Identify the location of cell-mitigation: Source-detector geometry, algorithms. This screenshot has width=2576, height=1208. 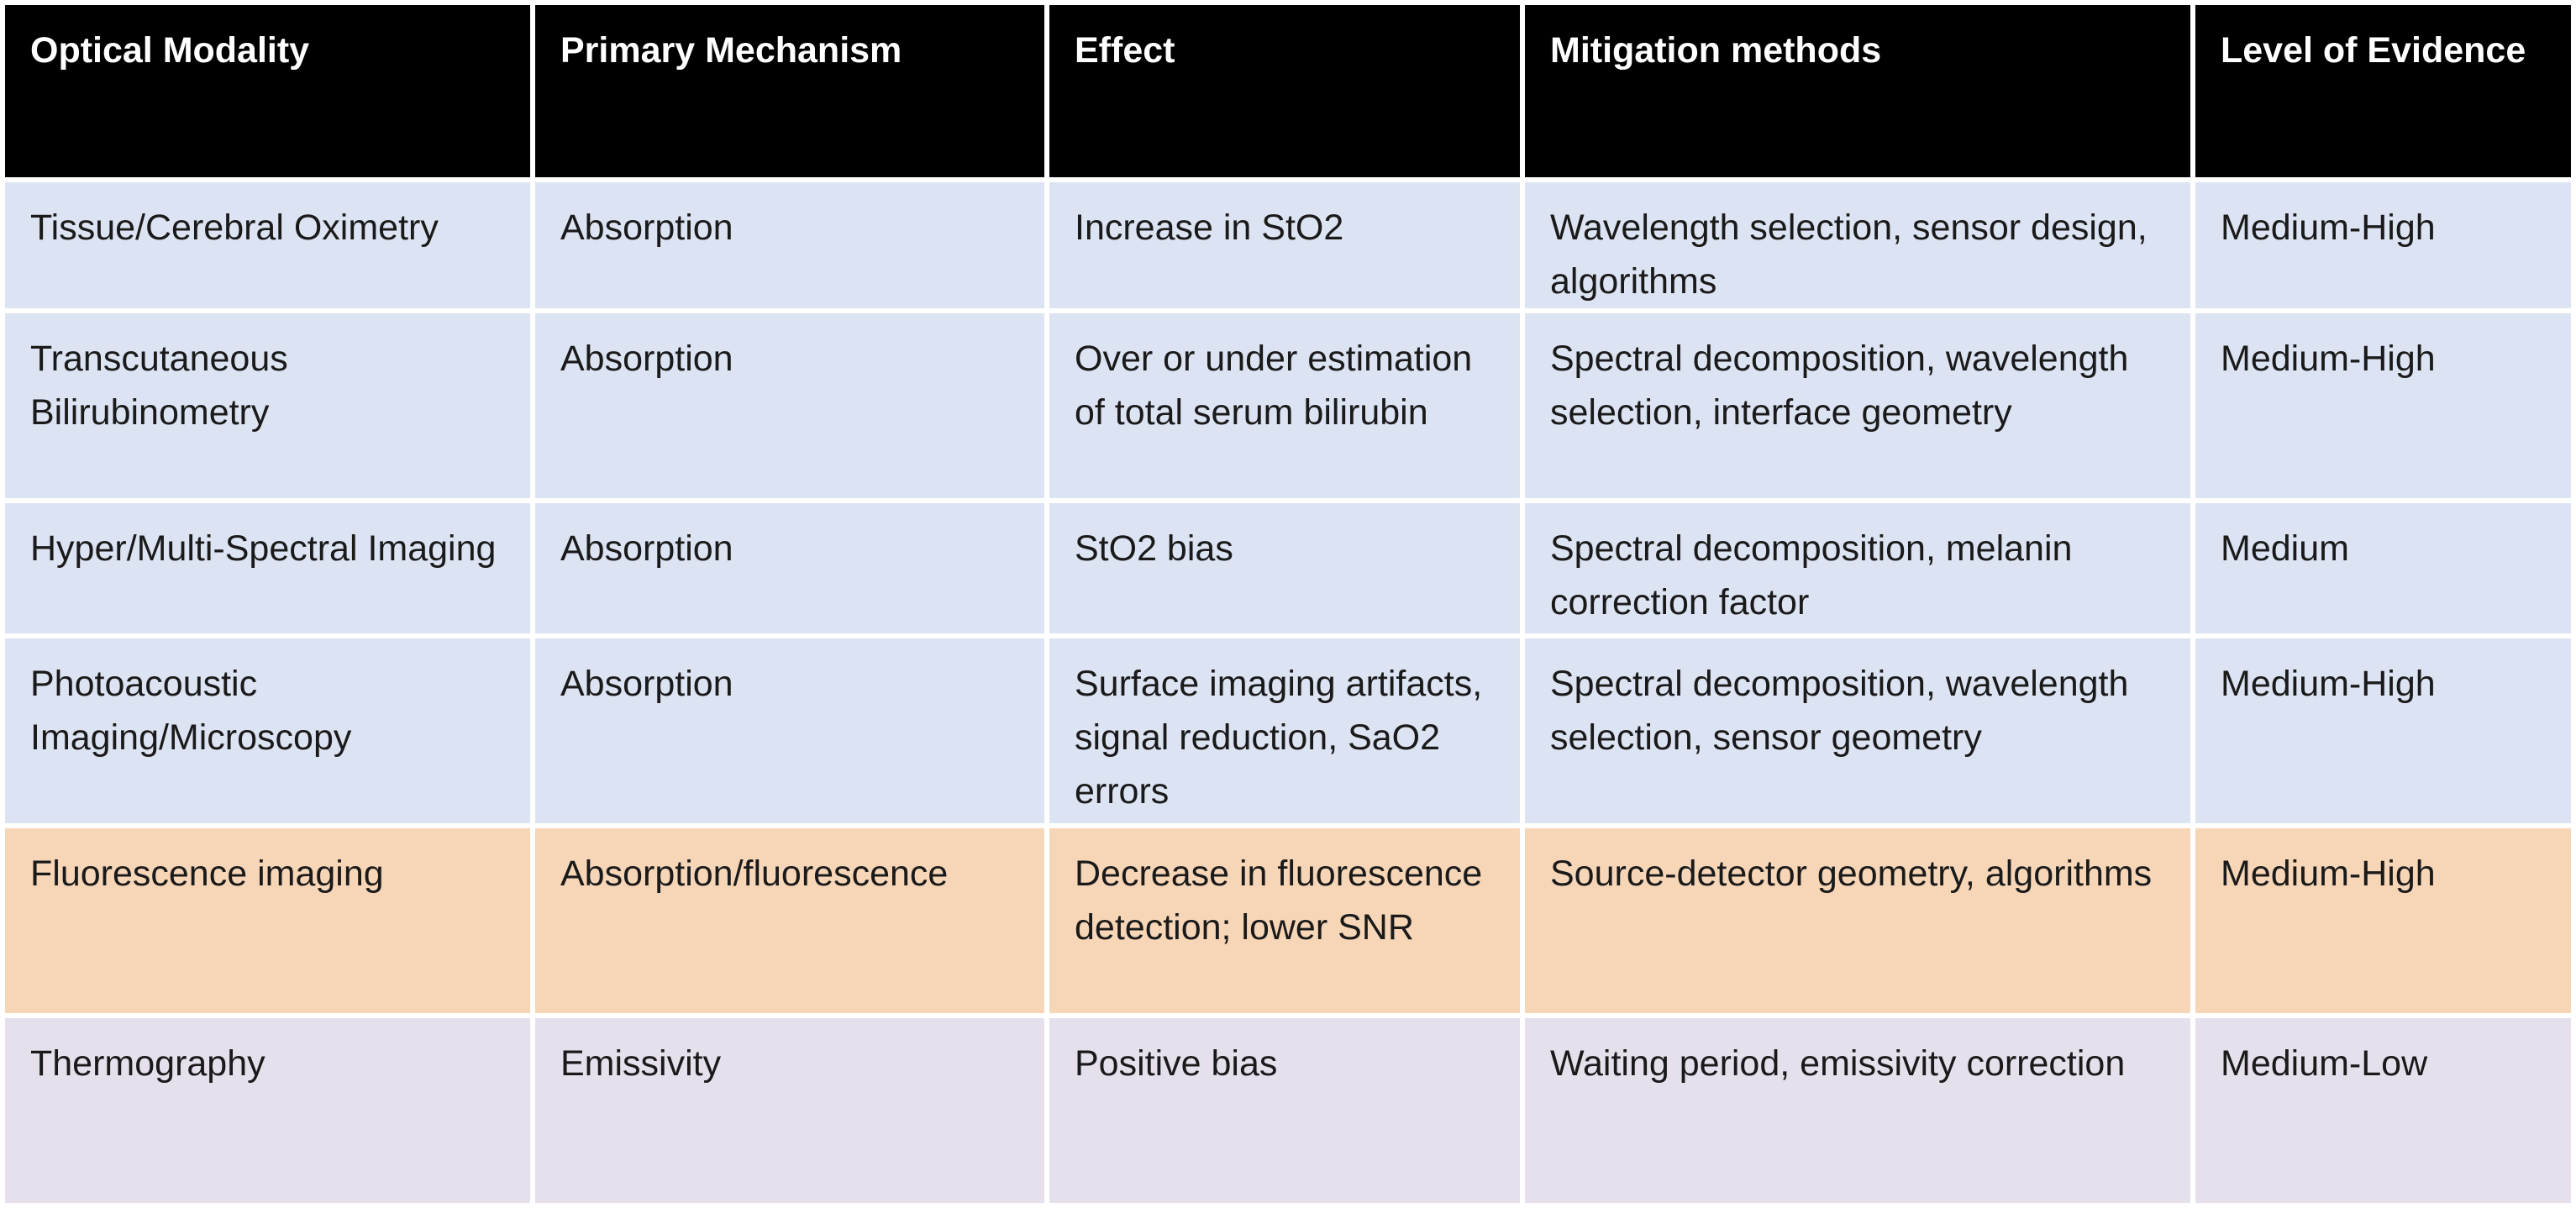
(1857, 920).